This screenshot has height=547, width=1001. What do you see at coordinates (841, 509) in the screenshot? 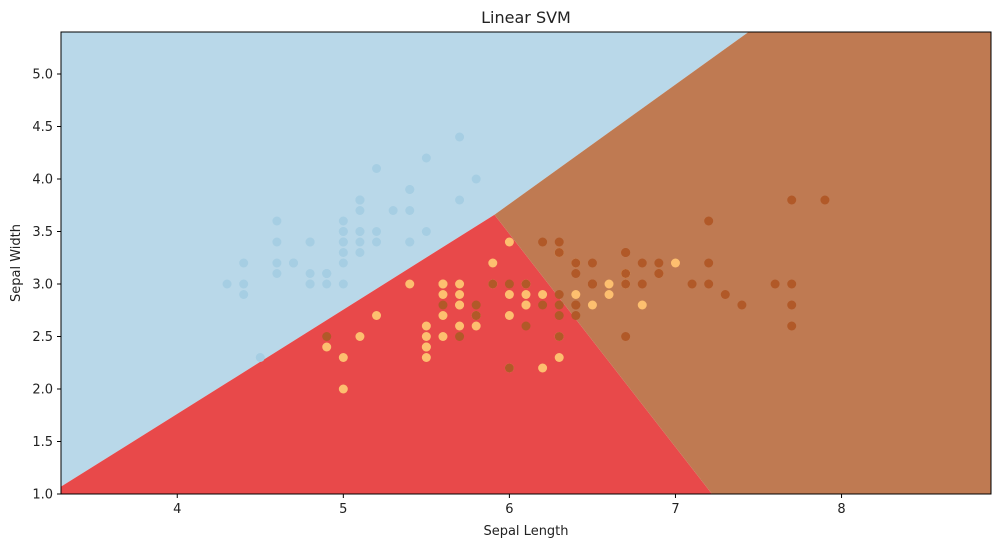
I see `x-tick-label: 8` at bounding box center [841, 509].